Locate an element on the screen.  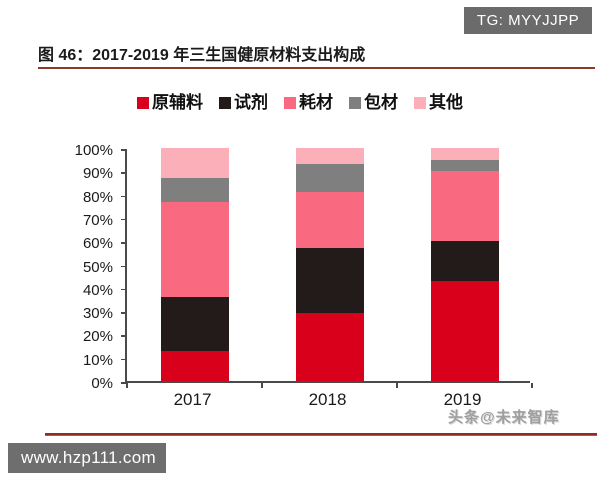
legend-item-3: 包材 is located at coordinates (373, 102).